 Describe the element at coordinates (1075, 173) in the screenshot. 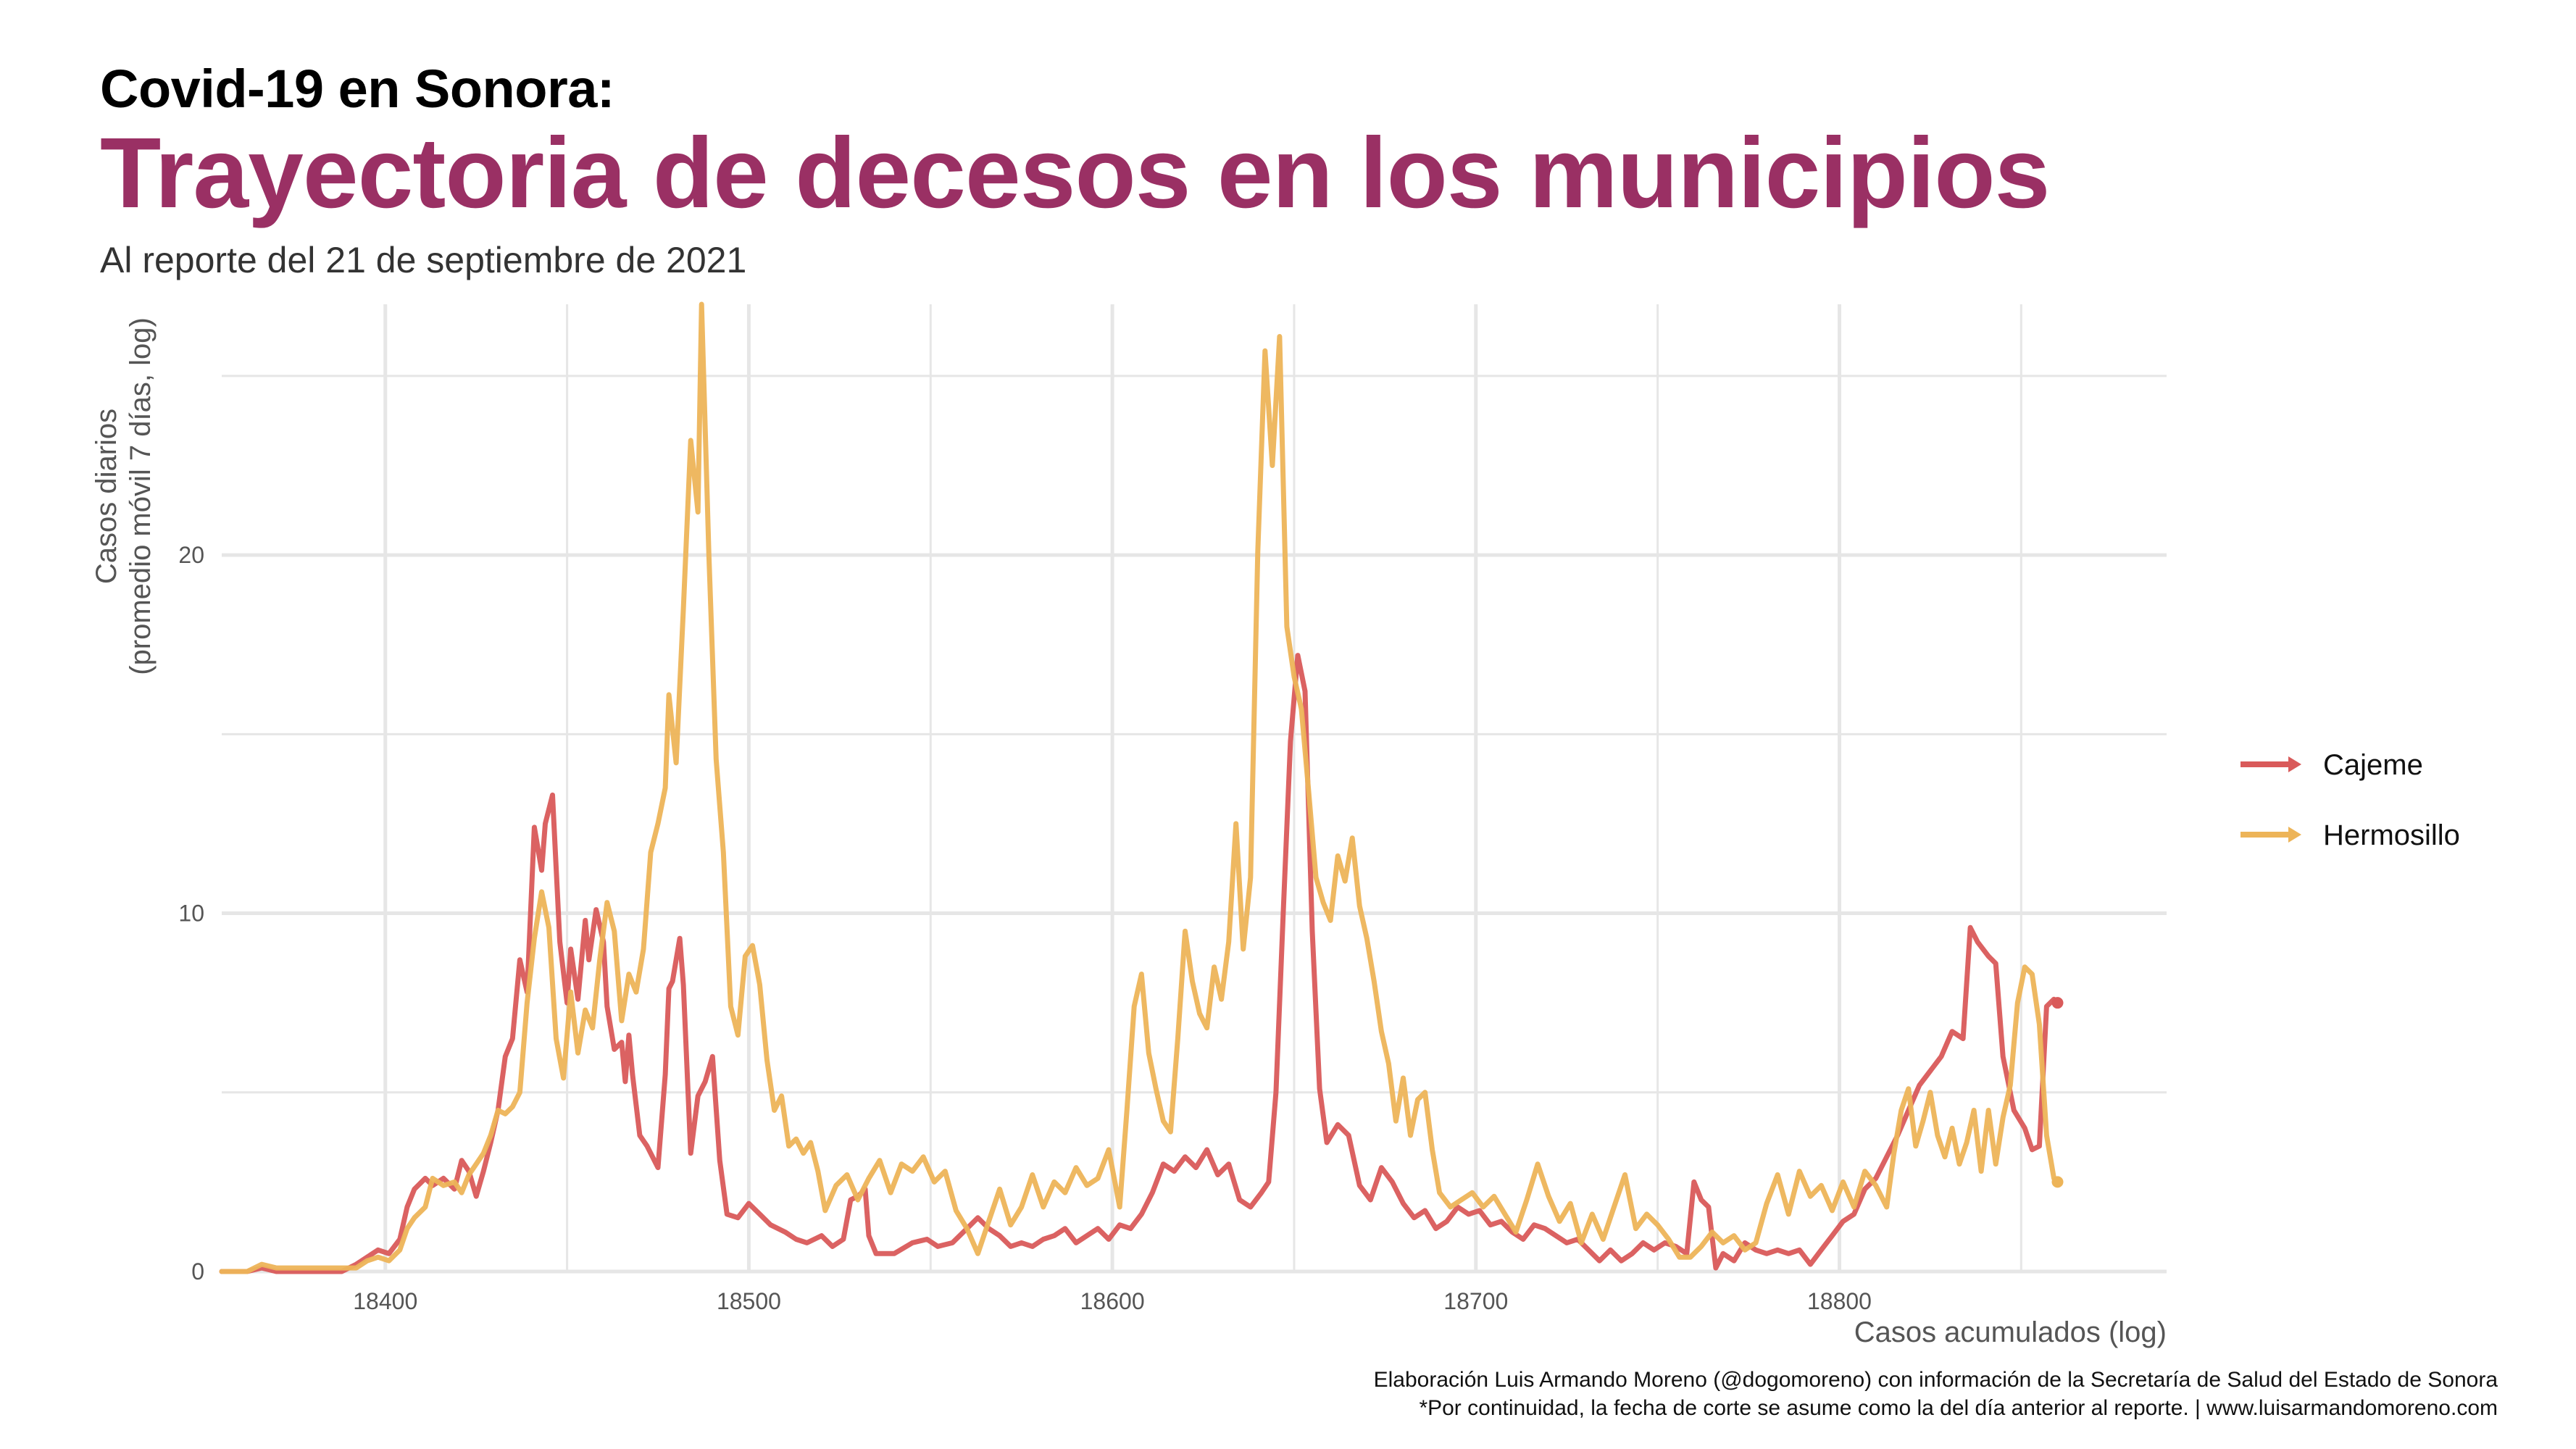

I see `chart-title: Trayectoria de decesos en los municipios` at that location.